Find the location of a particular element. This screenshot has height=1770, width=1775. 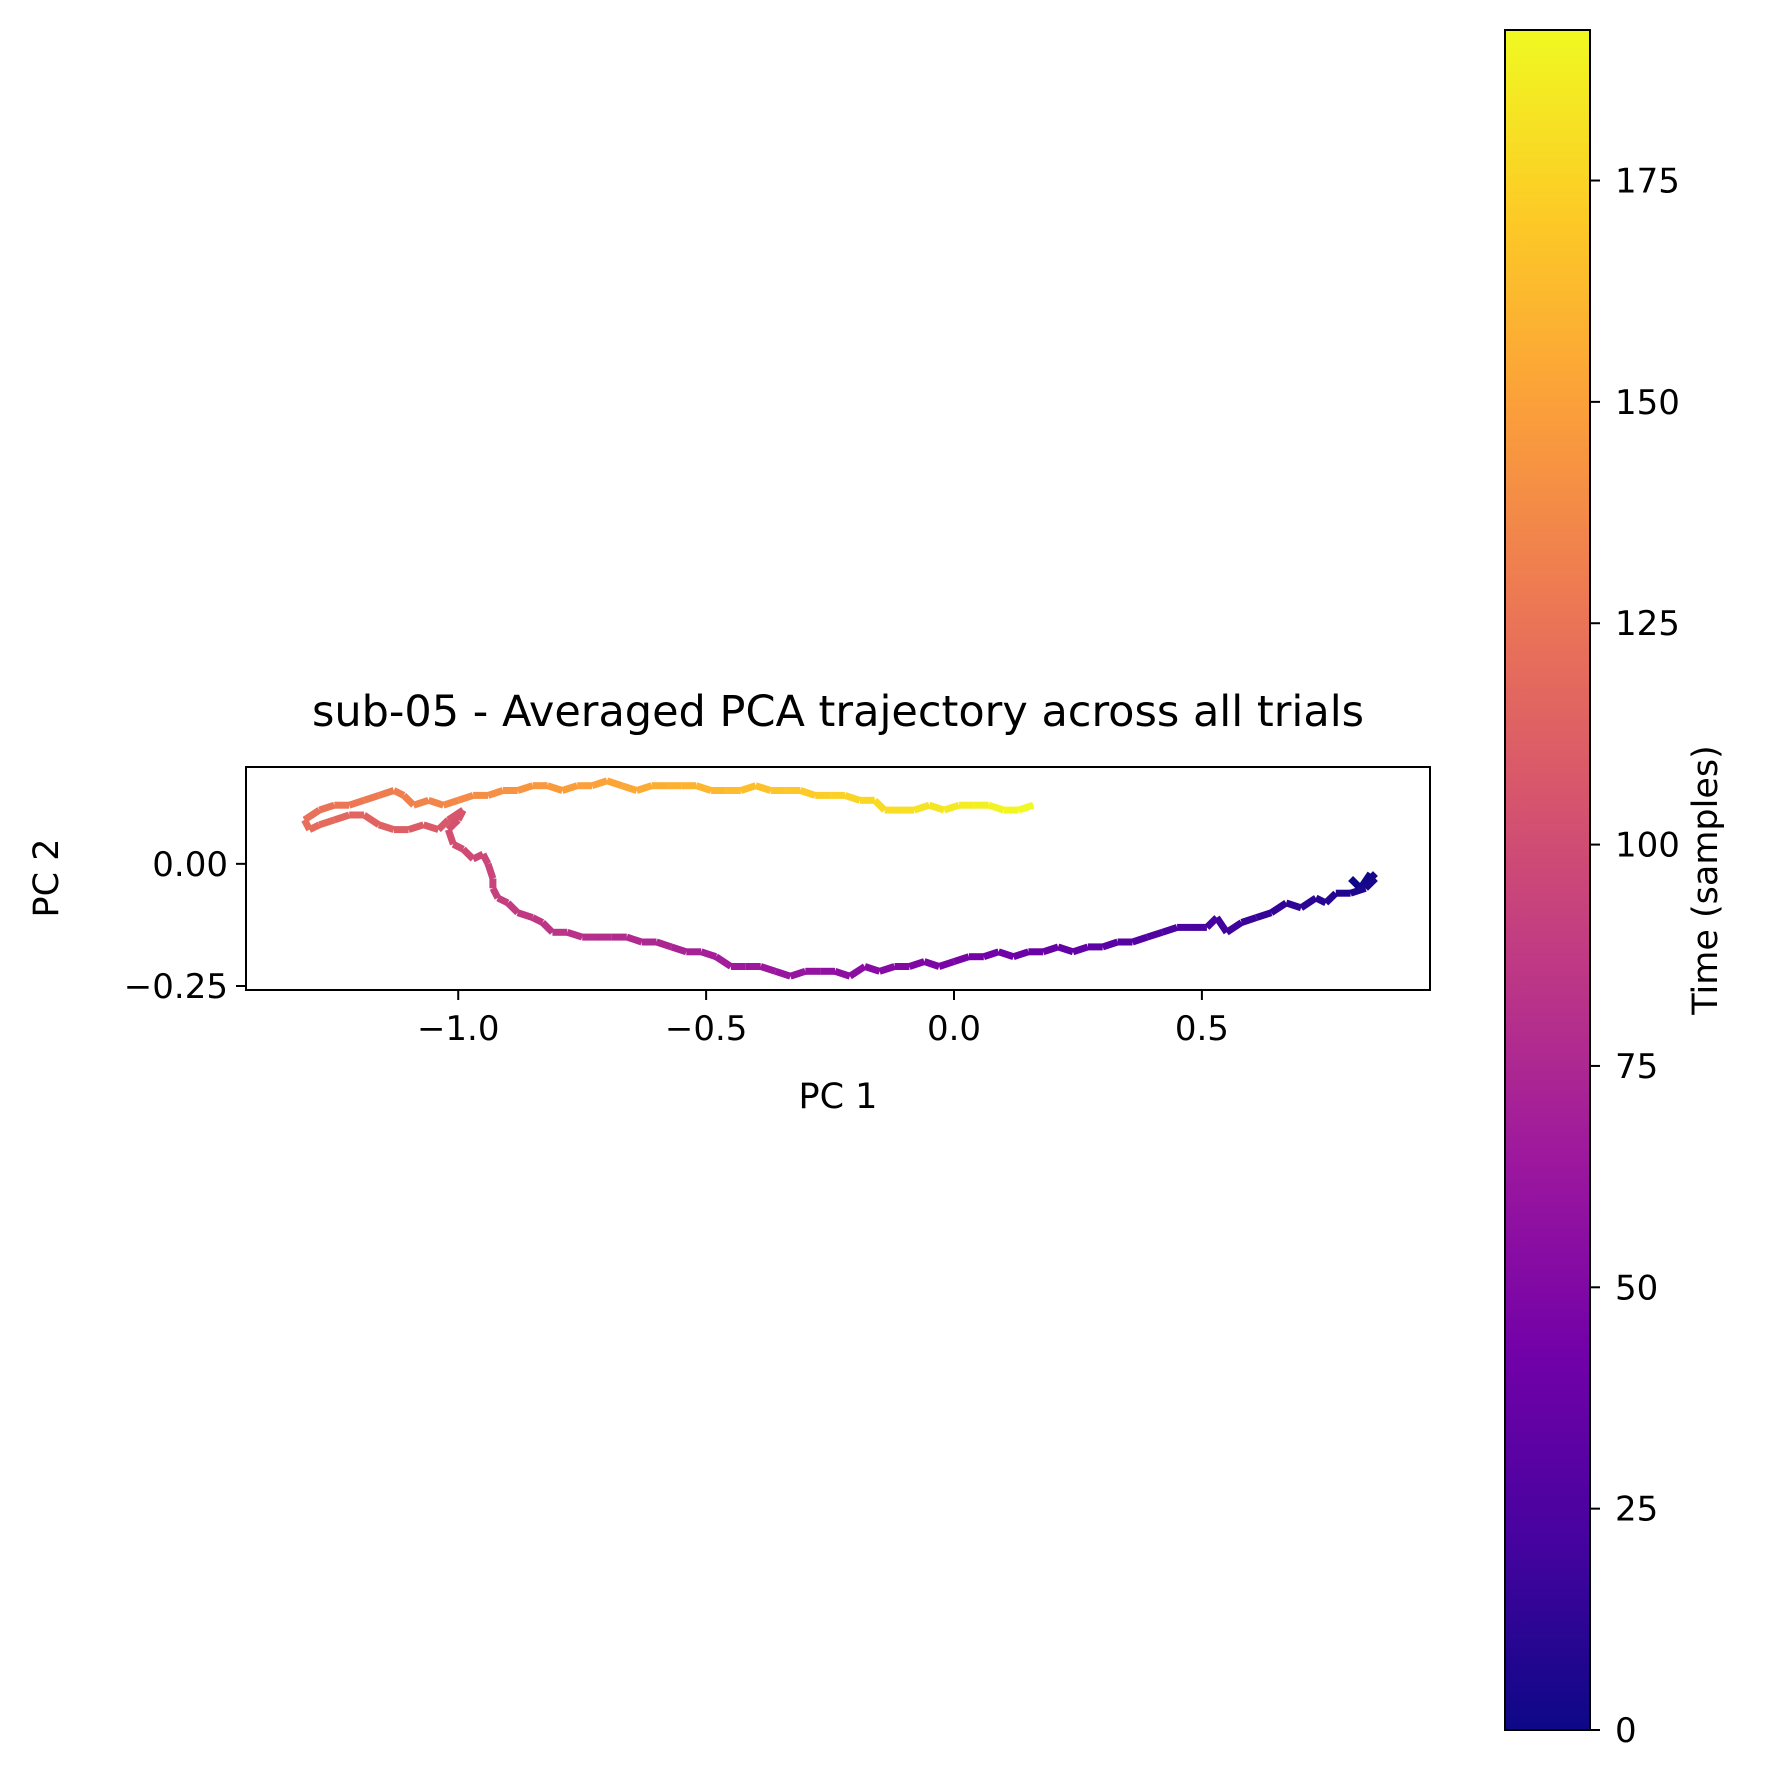

trajectory-line is located at coordinates (839, 878).